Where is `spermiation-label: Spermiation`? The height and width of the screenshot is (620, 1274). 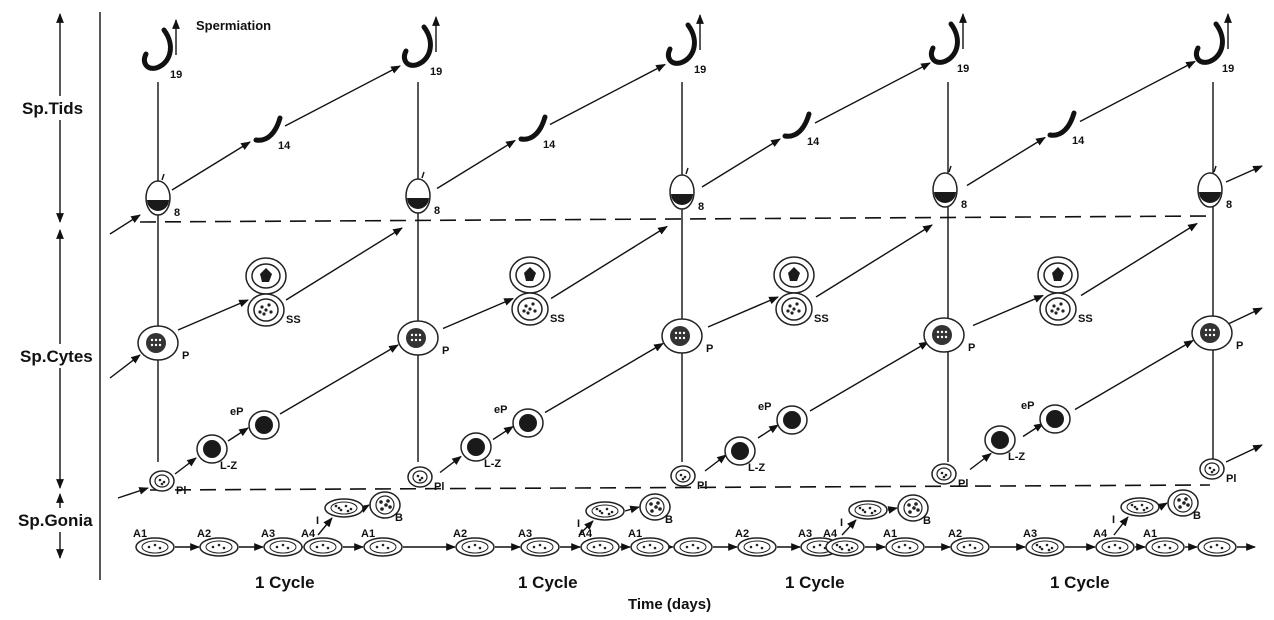
spermiation-label: Spermiation is located at coordinates (233, 25).